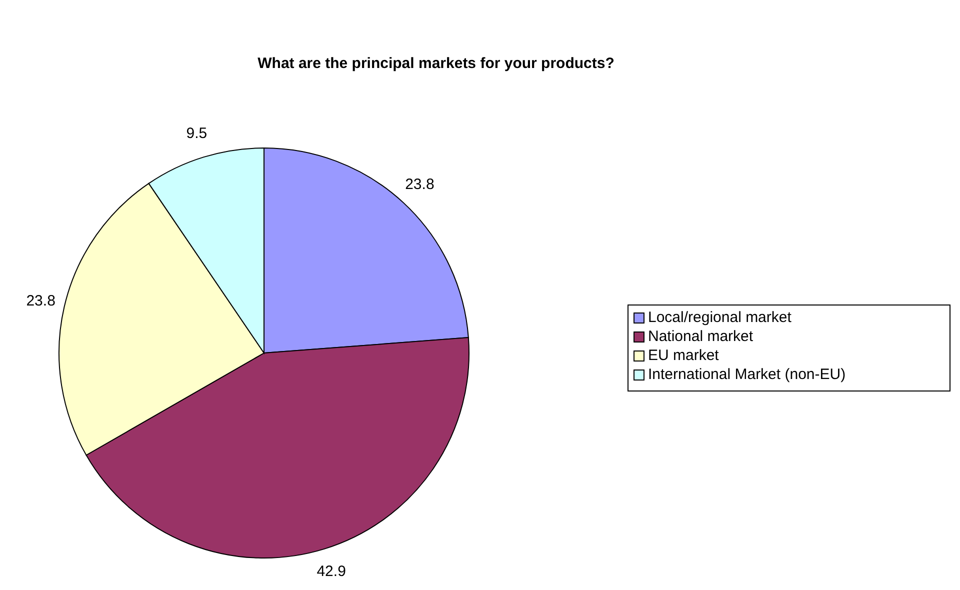 The height and width of the screenshot is (590, 960). Describe the element at coordinates (684, 355) in the screenshot. I see `legend-label: EU market` at that location.